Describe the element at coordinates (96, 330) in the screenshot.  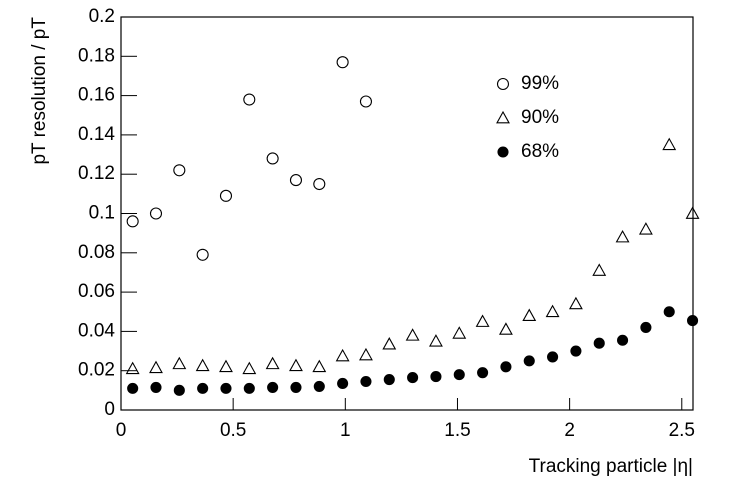
I see `y-tick-label: 0.04` at that location.